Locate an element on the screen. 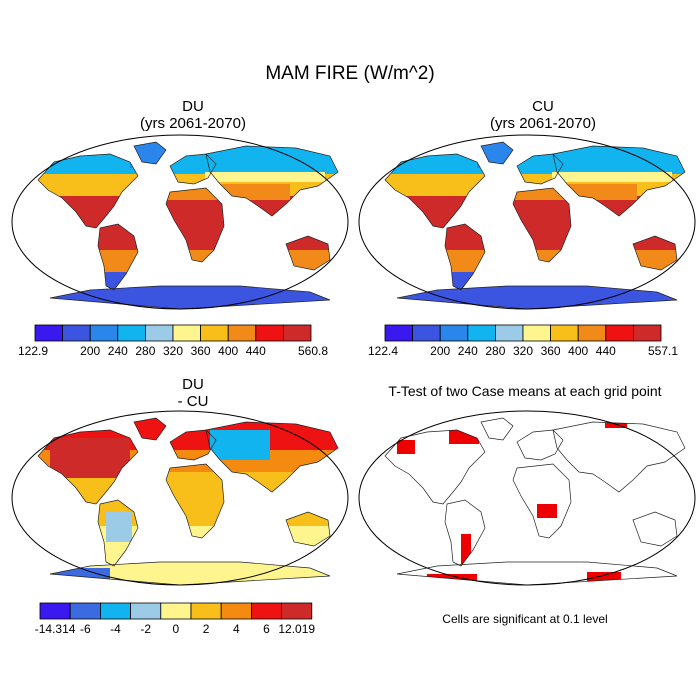 Image resolution: width=700 pixels, height=700 pixels. colorbar-du: 122.9 200 240 280 320 360 400 440 560.8 is located at coordinates (173, 341).